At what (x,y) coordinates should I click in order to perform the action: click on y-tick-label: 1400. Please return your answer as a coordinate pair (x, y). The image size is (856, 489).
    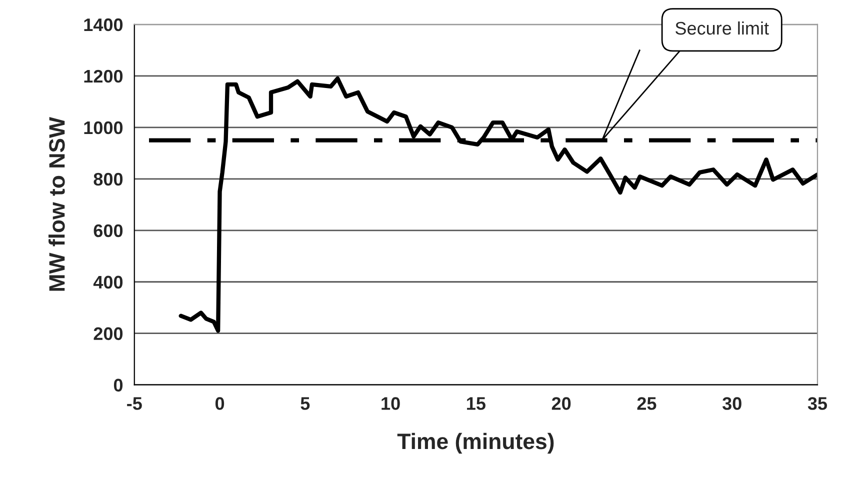
    Looking at the image, I should click on (103, 25).